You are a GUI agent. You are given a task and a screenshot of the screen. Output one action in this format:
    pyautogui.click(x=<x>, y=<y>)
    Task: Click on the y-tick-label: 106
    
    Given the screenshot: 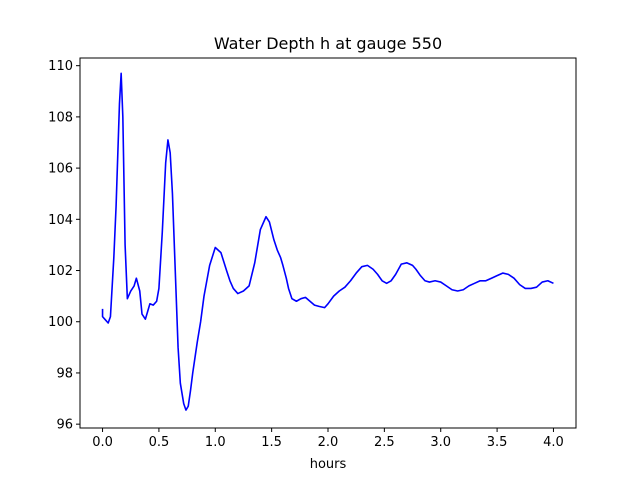 What is the action you would take?
    pyautogui.click(x=60, y=169)
    